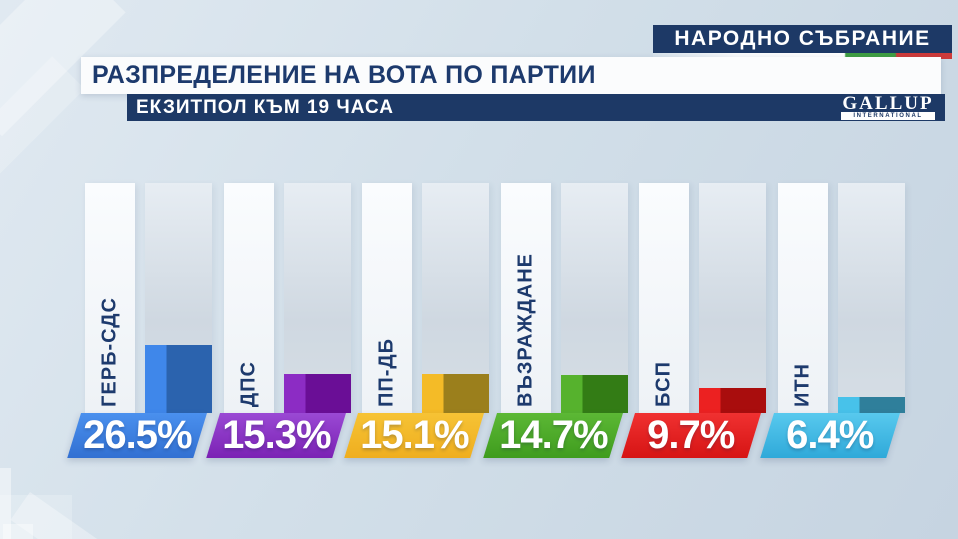 This screenshot has height=539, width=958. I want to click on party-label-column: ИТН, so click(803, 298).